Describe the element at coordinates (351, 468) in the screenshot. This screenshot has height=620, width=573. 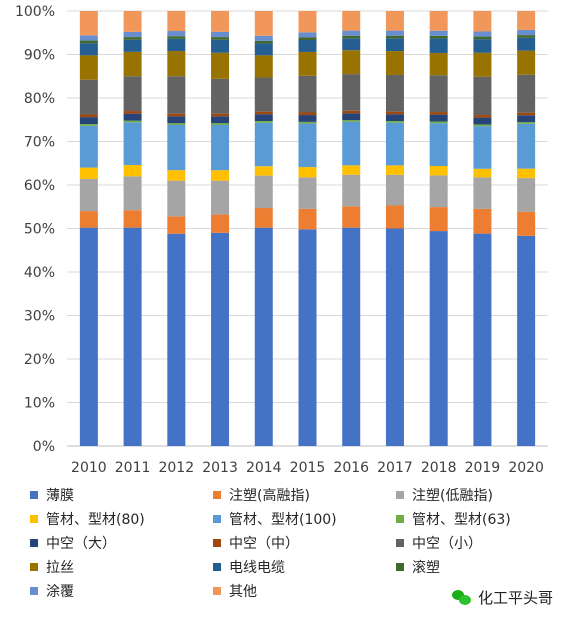
I see `x-tick-label: 2016` at that location.